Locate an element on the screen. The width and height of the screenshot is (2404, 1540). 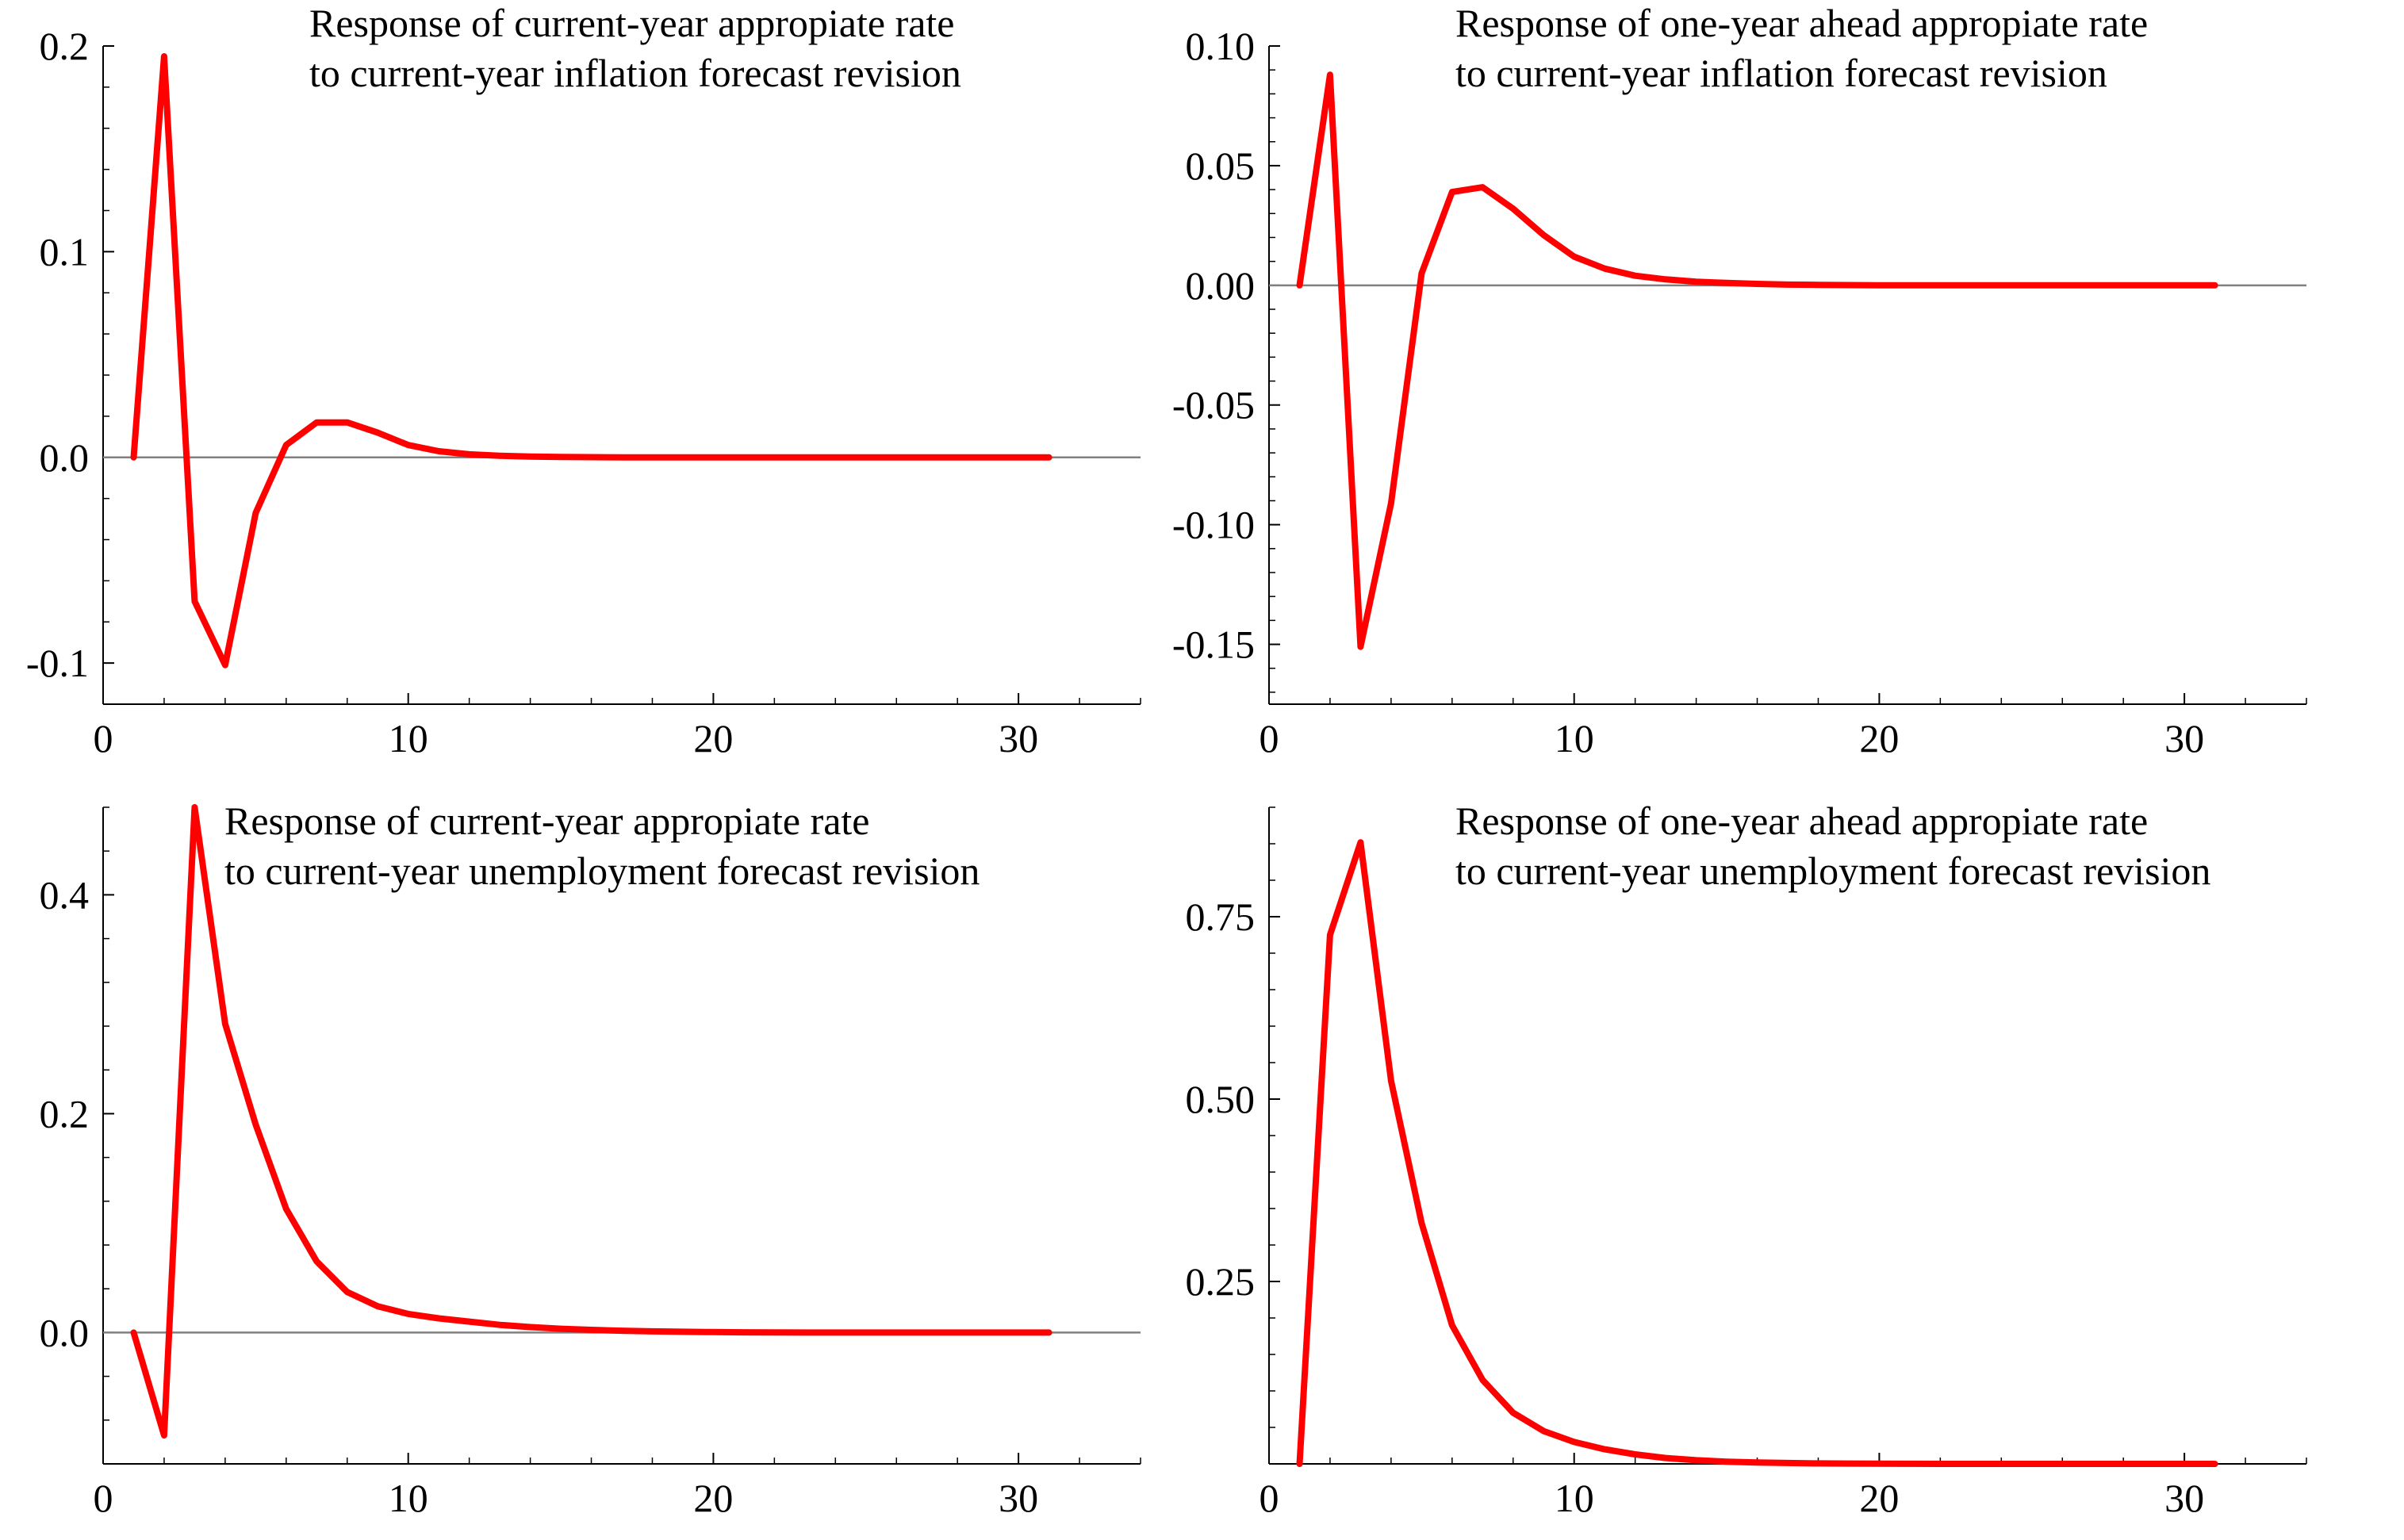
series-line-response is located at coordinates (1757, 360).